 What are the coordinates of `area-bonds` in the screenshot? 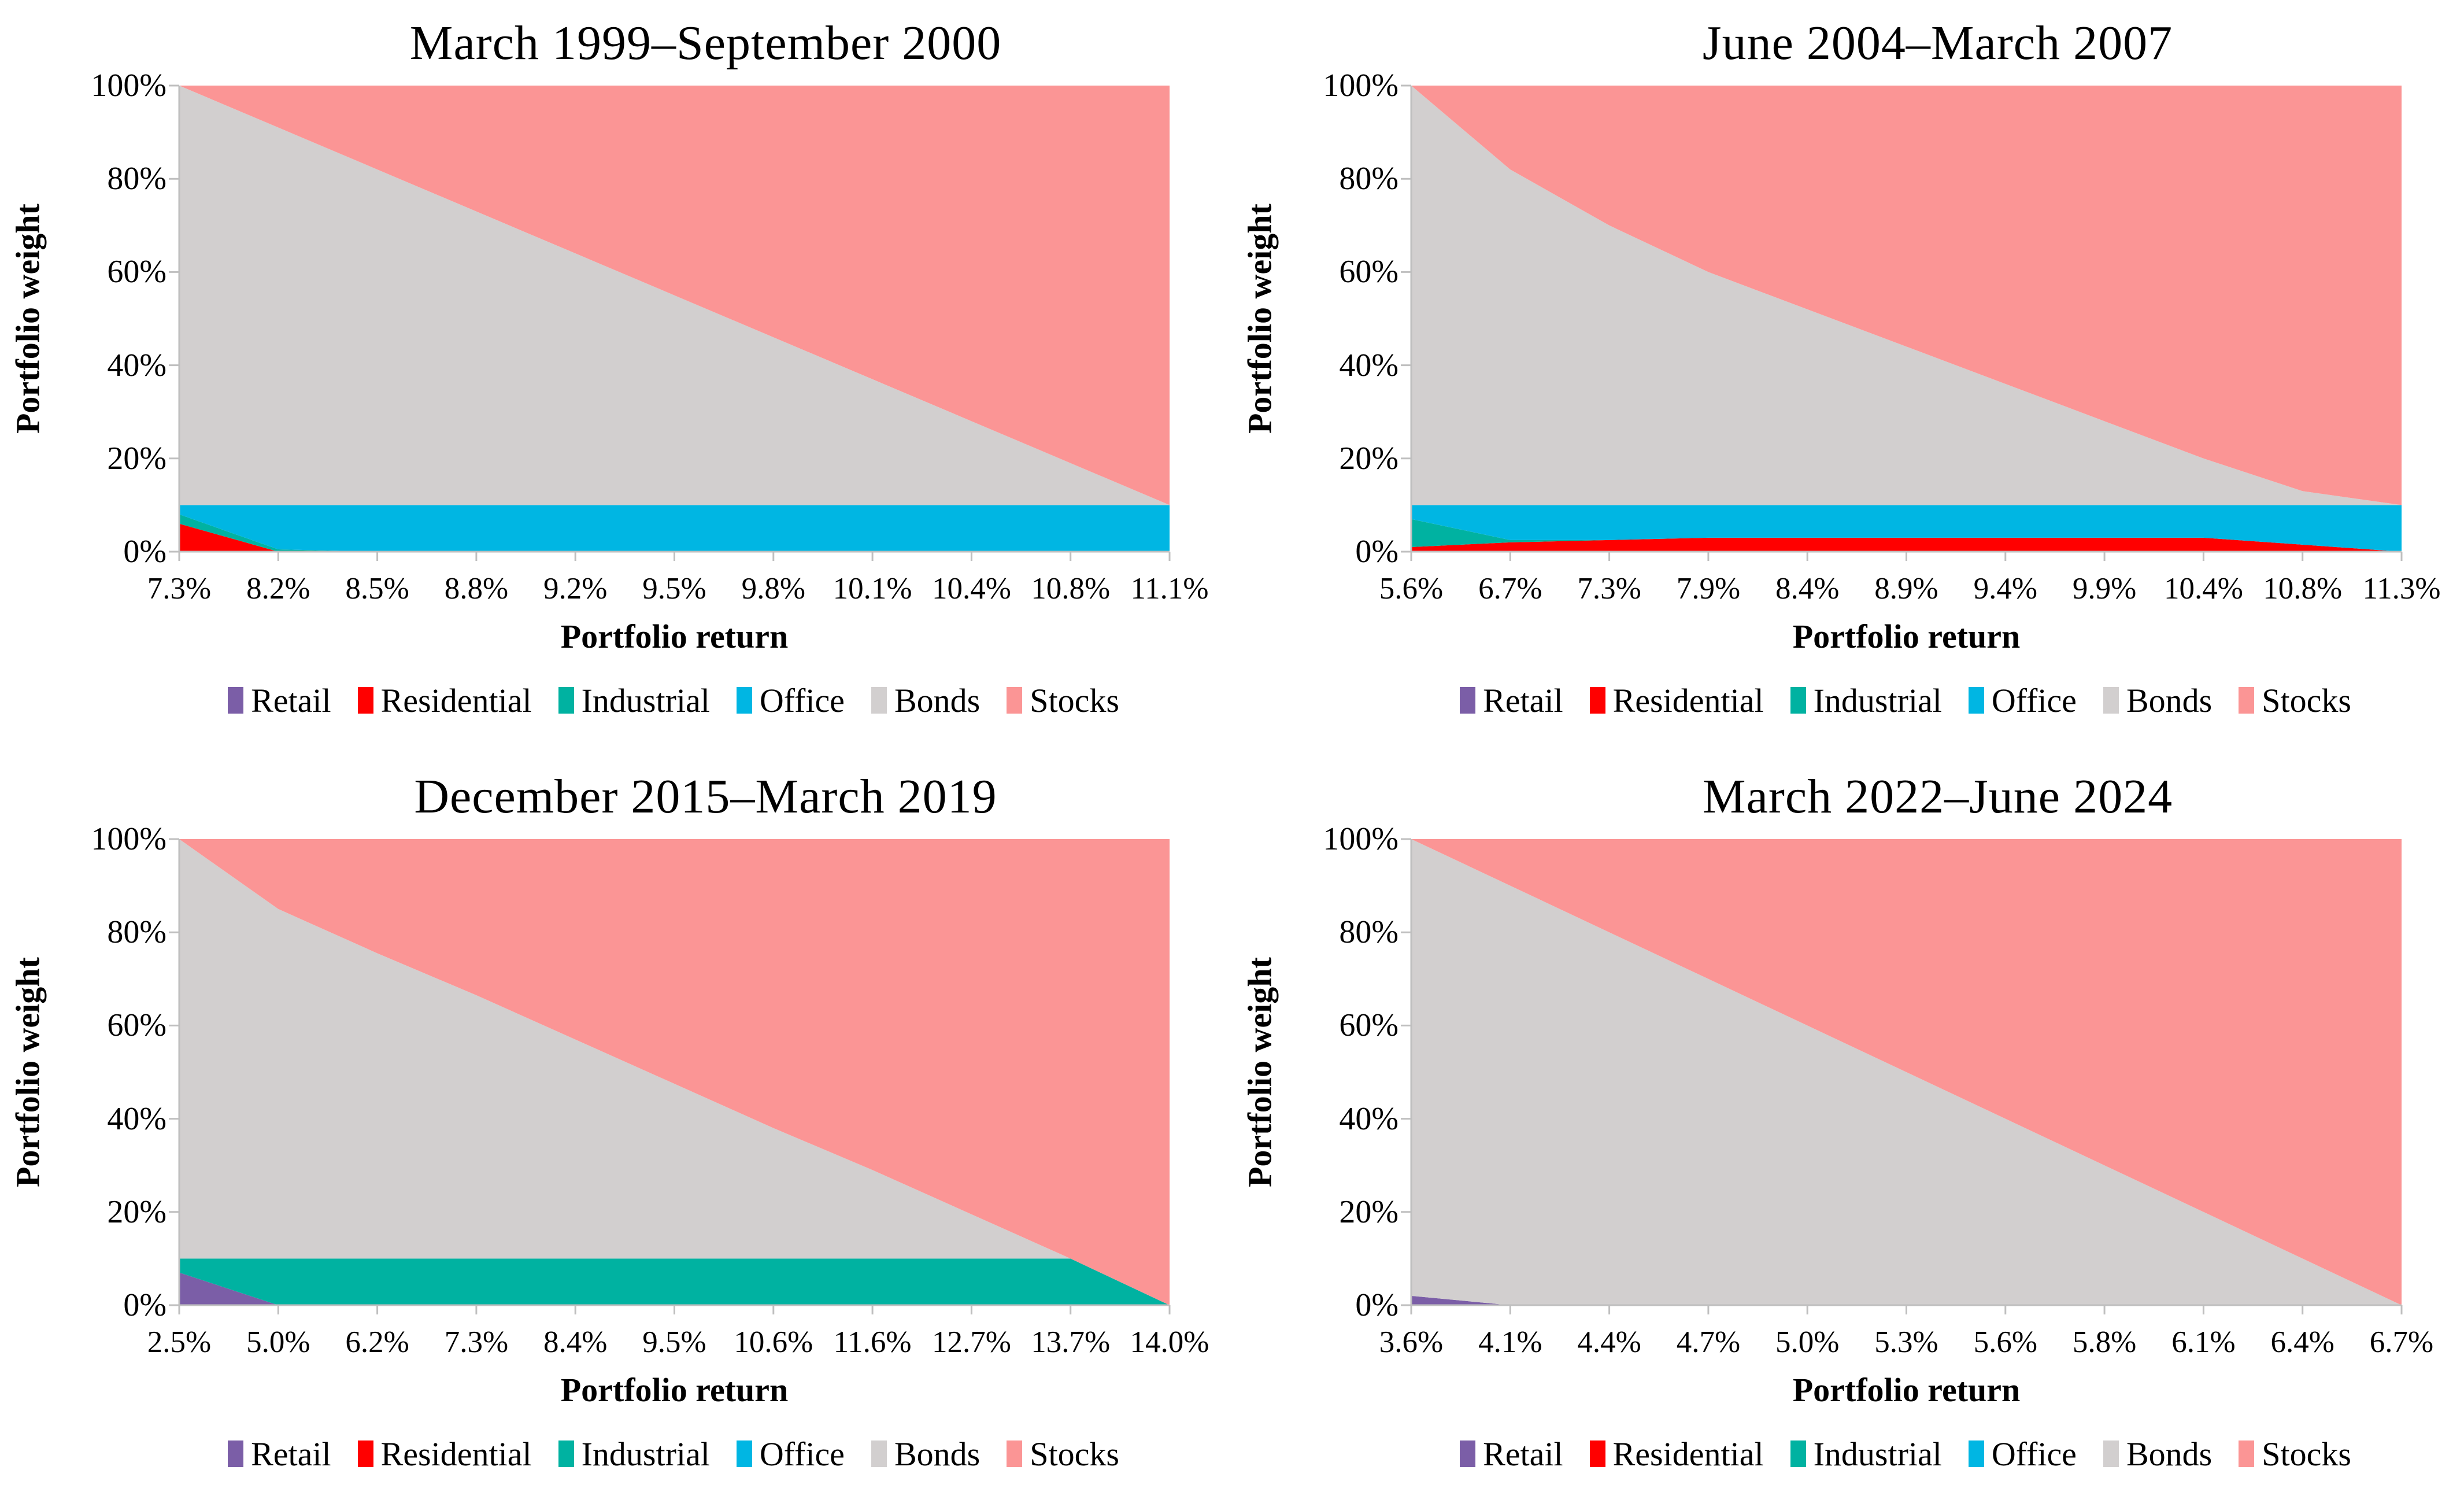 It's located at (674, 1072).